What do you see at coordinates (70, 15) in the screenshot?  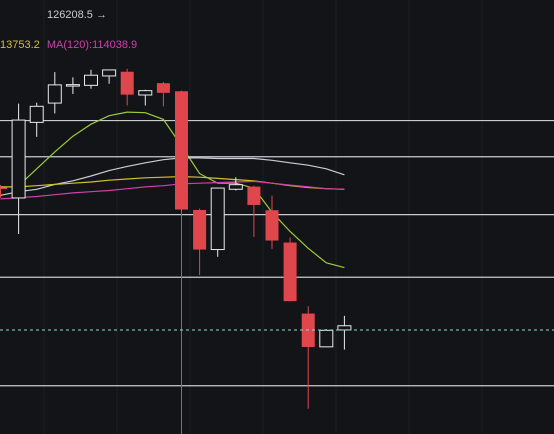 I see `peak-price-value: 126208.5` at bounding box center [70, 15].